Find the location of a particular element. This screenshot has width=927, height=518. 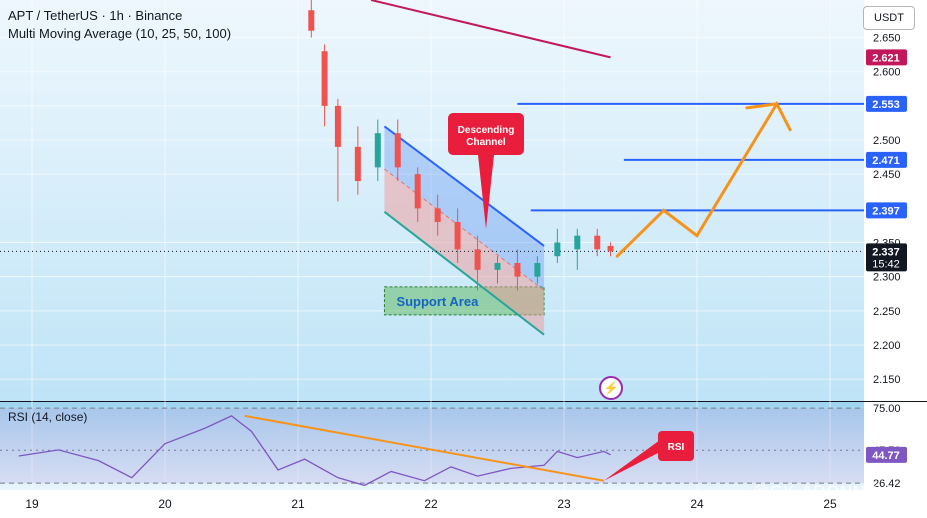

price-label-text: 2.397 is located at coordinates (886, 211).